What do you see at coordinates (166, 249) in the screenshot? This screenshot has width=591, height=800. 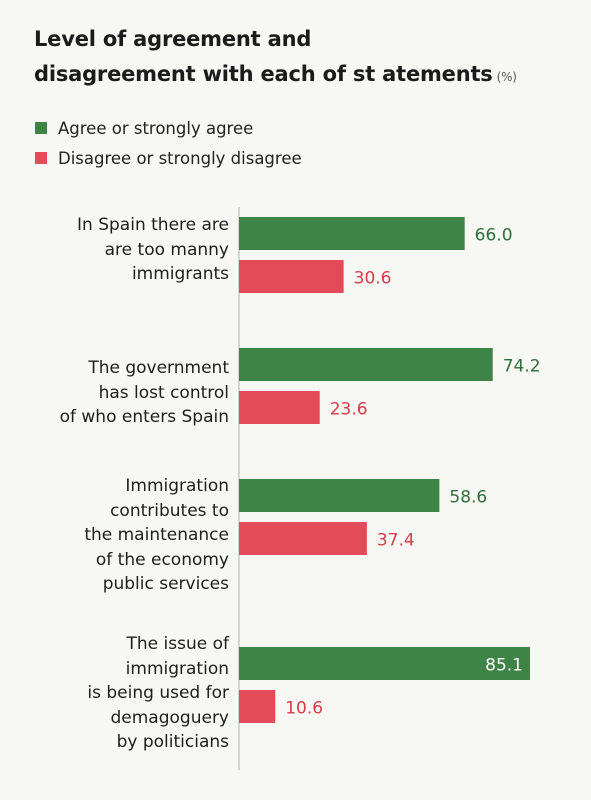 I see `category-label-1-line-2: are too manny` at bounding box center [166, 249].